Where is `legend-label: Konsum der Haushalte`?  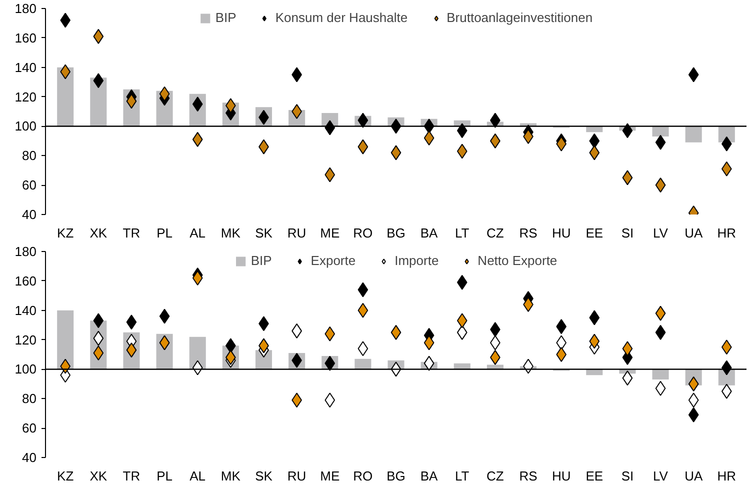
legend-label: Konsum der Haushalte is located at coordinates (341, 17).